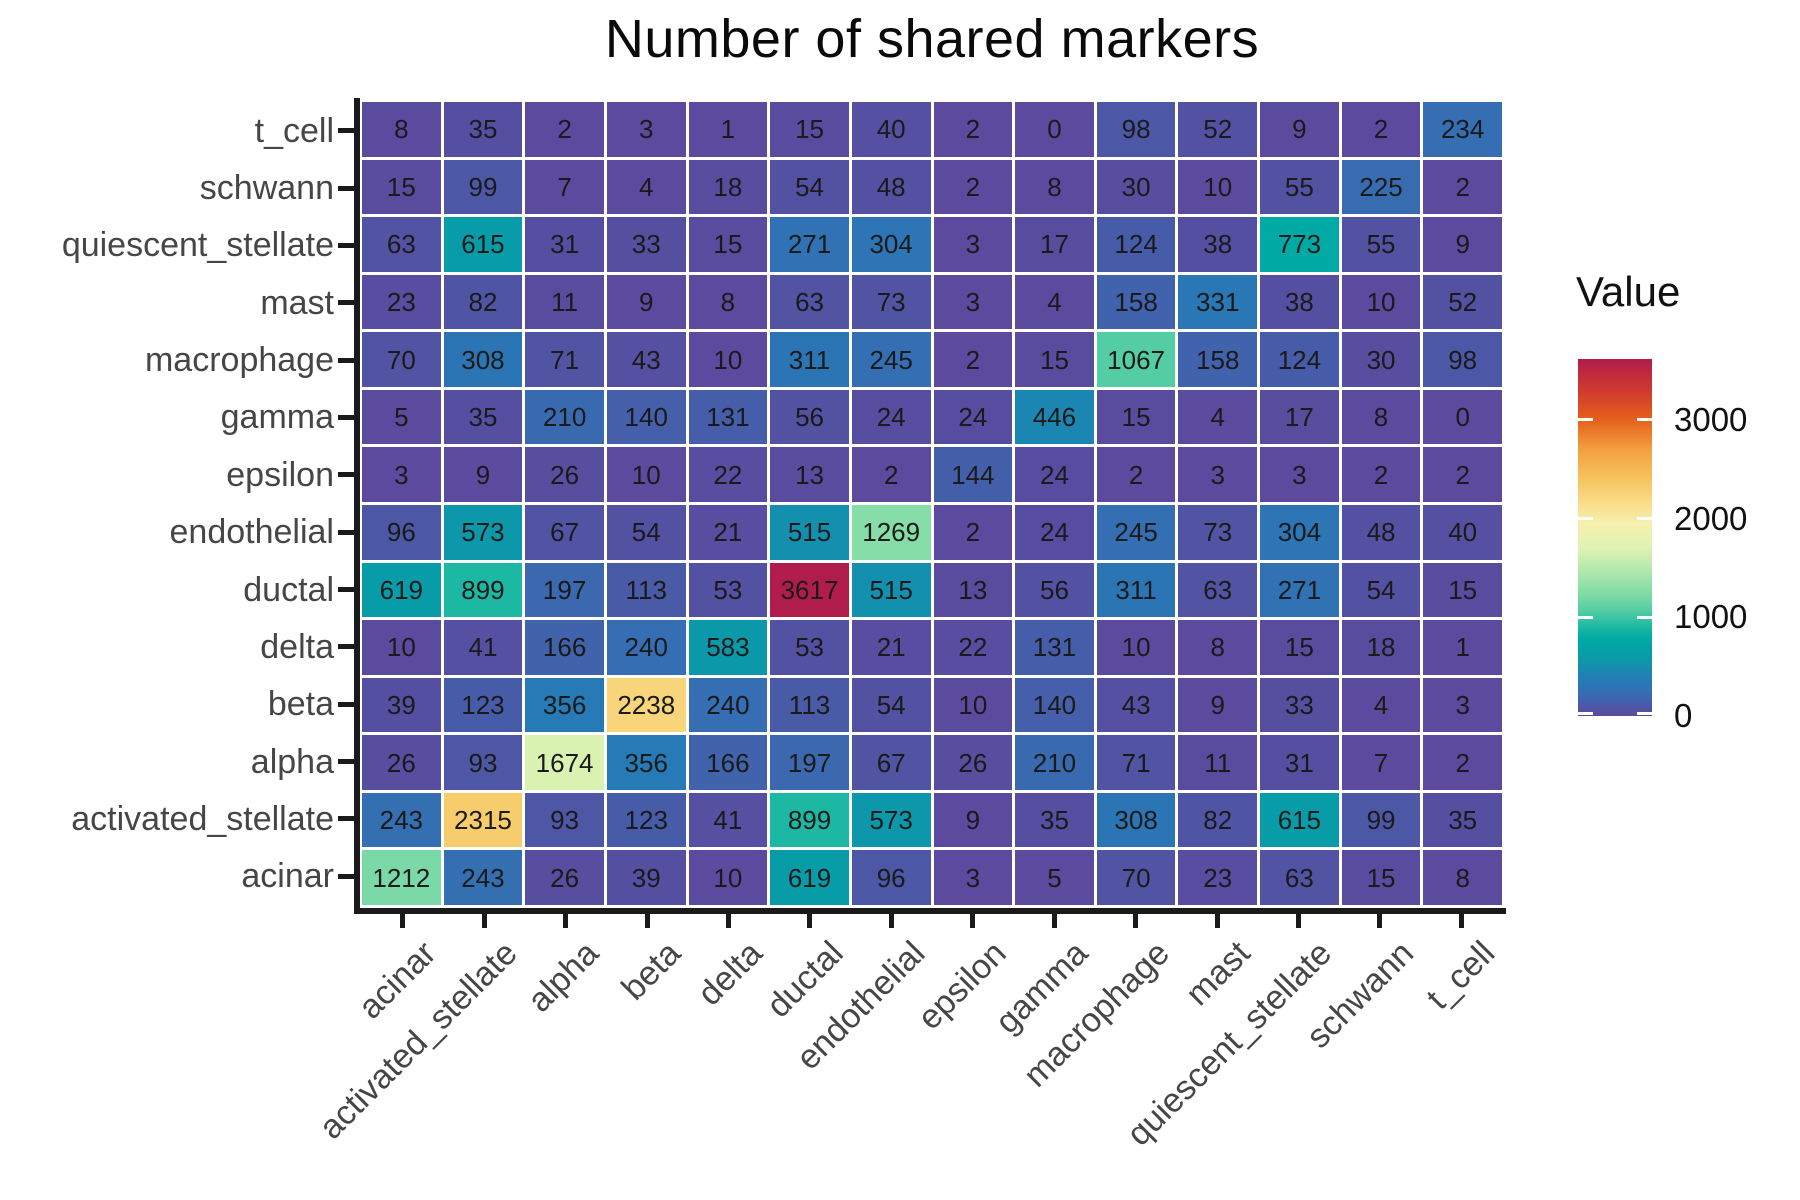 Image resolution: width=1800 pixels, height=1200 pixels. Describe the element at coordinates (809, 244) in the screenshot. I see `heatmap-cell: 271` at that location.